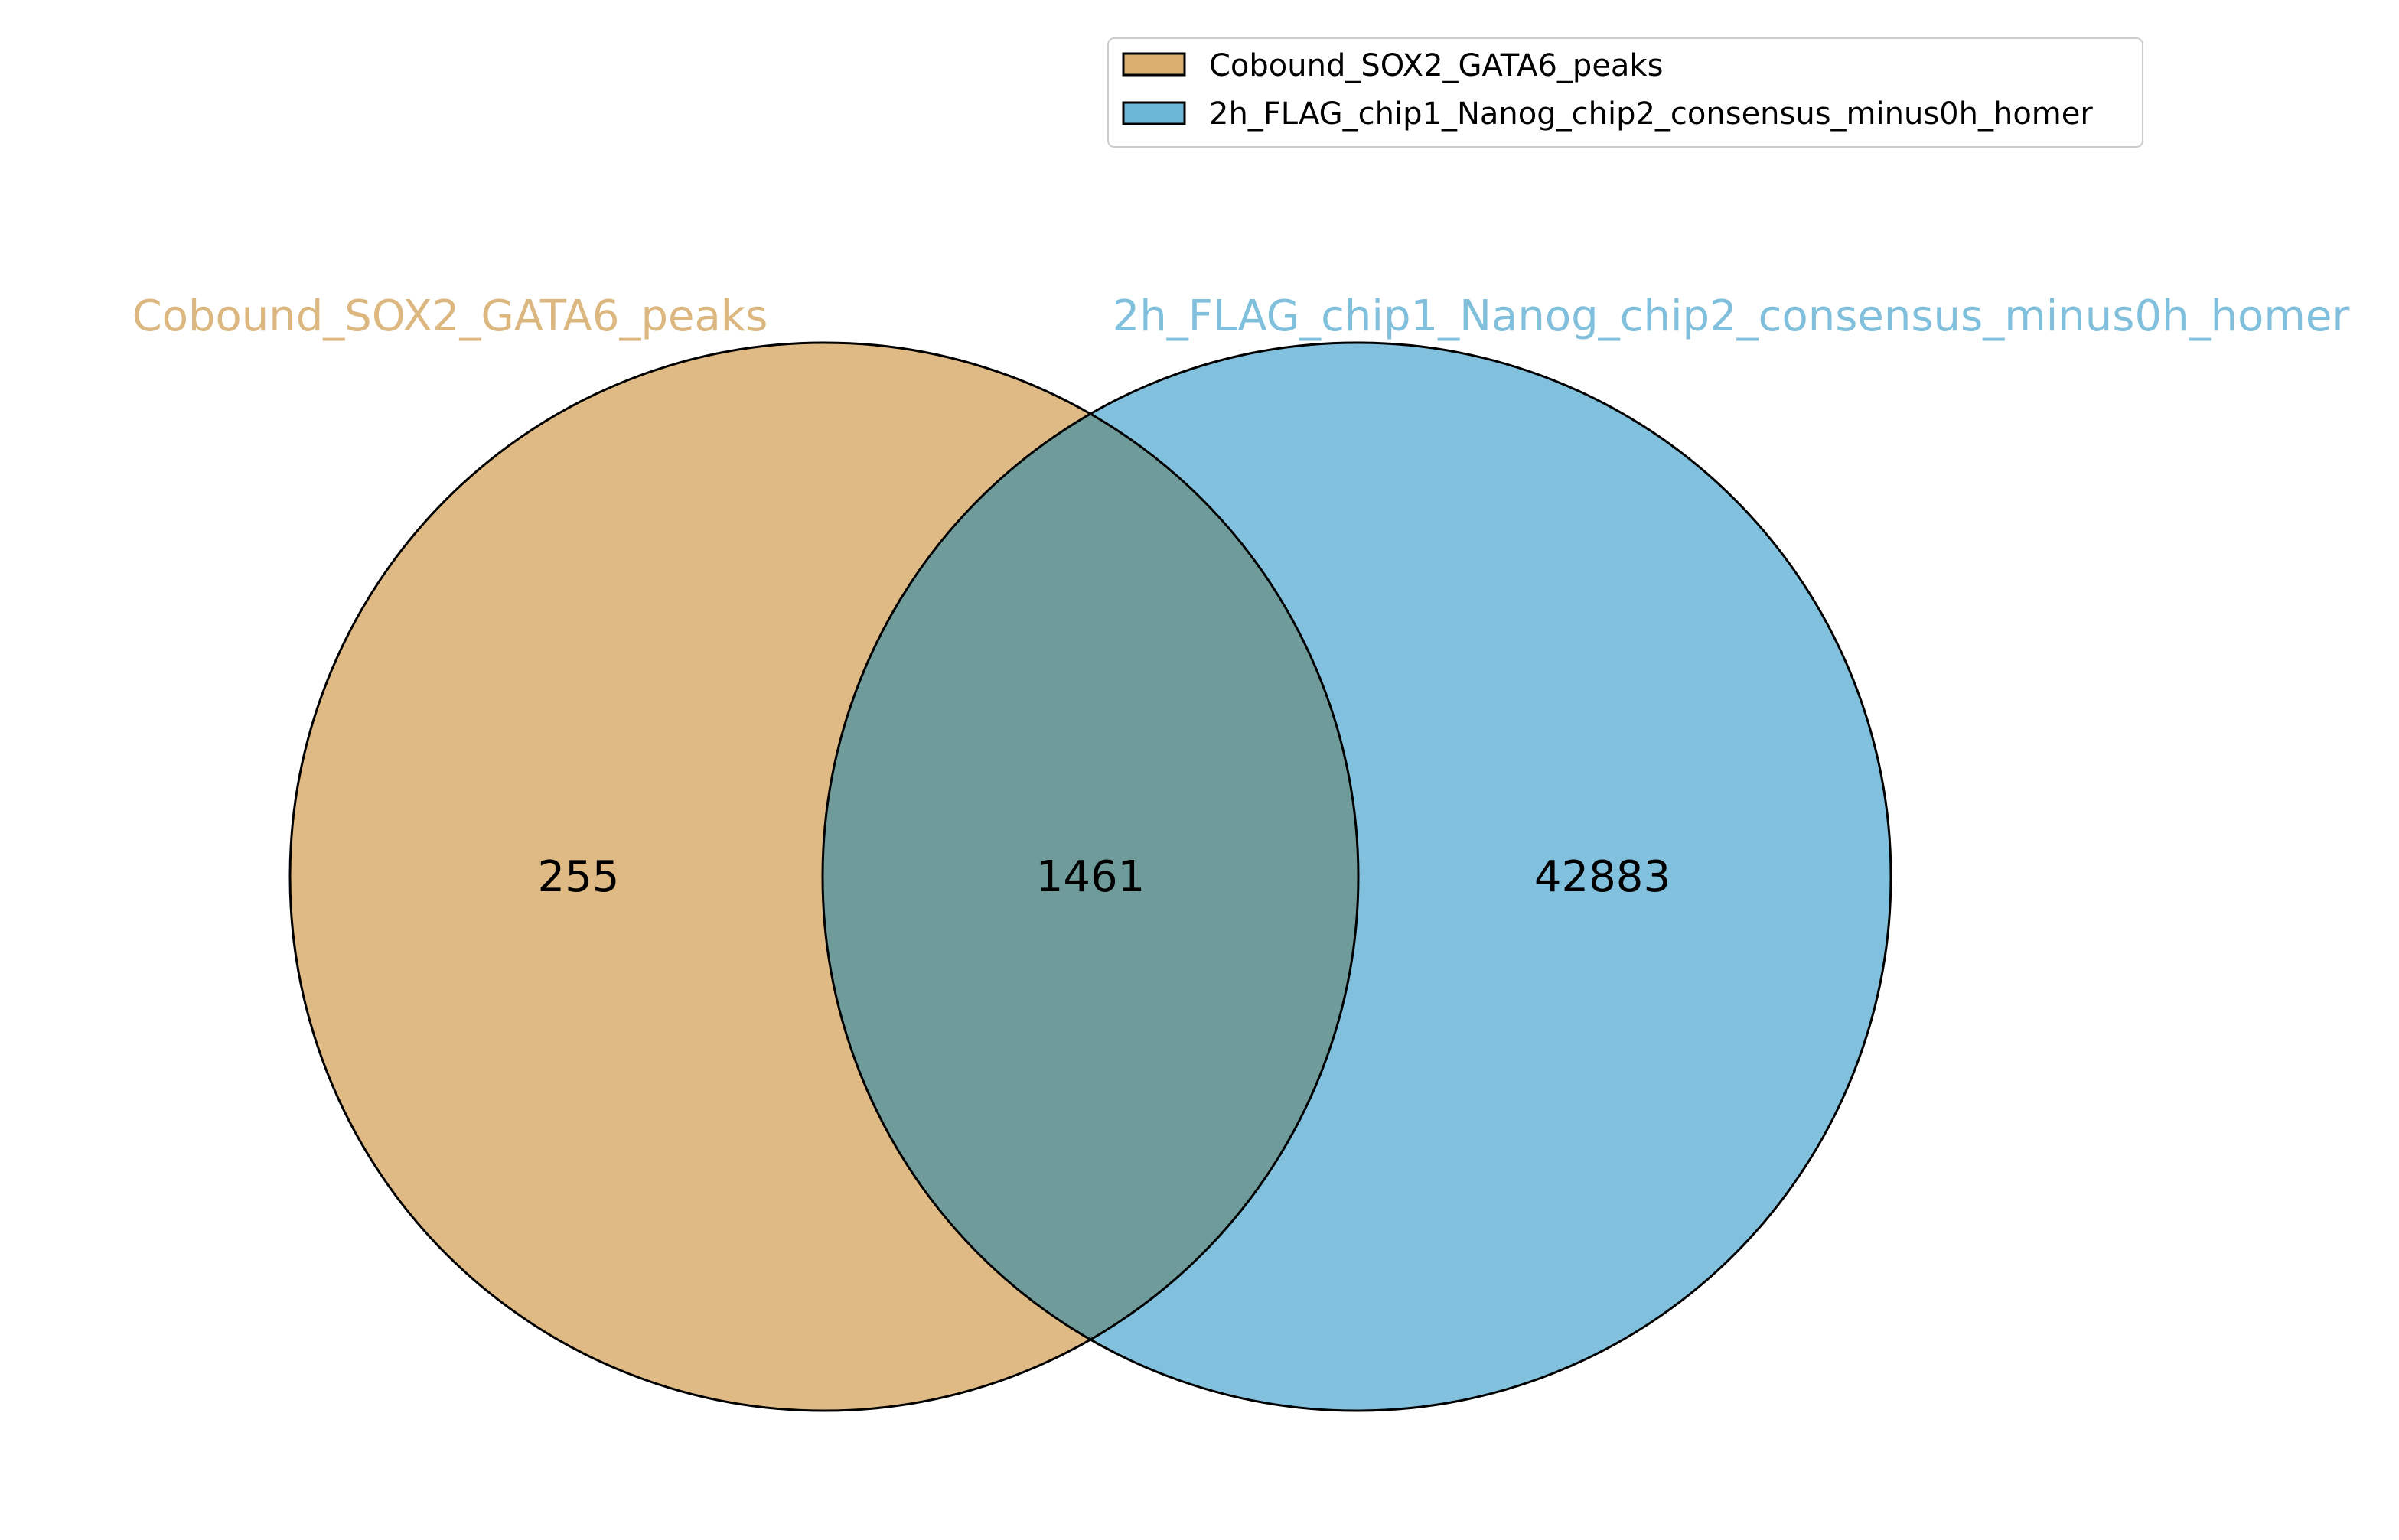 The width and height of the screenshot is (2399, 1540). Describe the element at coordinates (1154, 64) in the screenshot. I see `legend-swatch-set-a` at that location.